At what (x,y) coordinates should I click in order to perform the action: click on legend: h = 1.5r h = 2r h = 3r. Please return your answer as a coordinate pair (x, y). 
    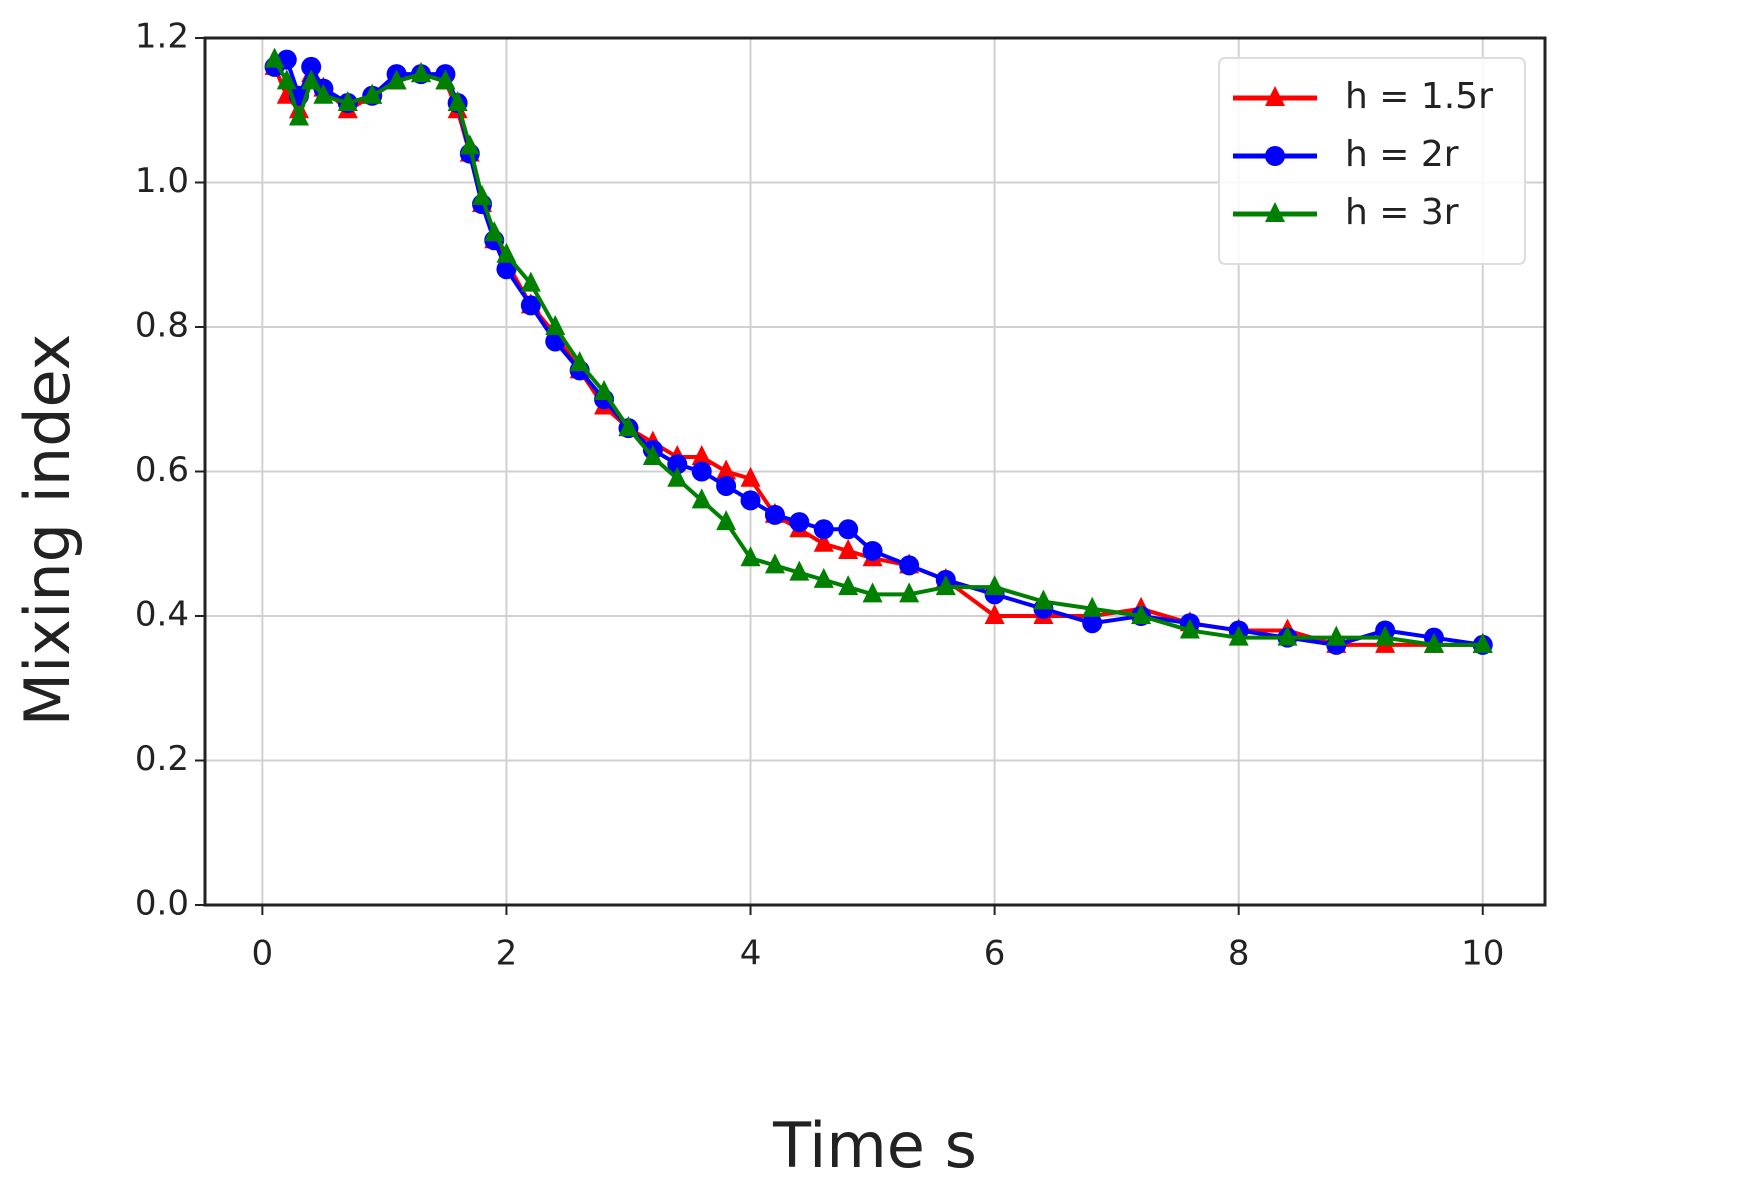
    Looking at the image, I should click on (1372, 161).